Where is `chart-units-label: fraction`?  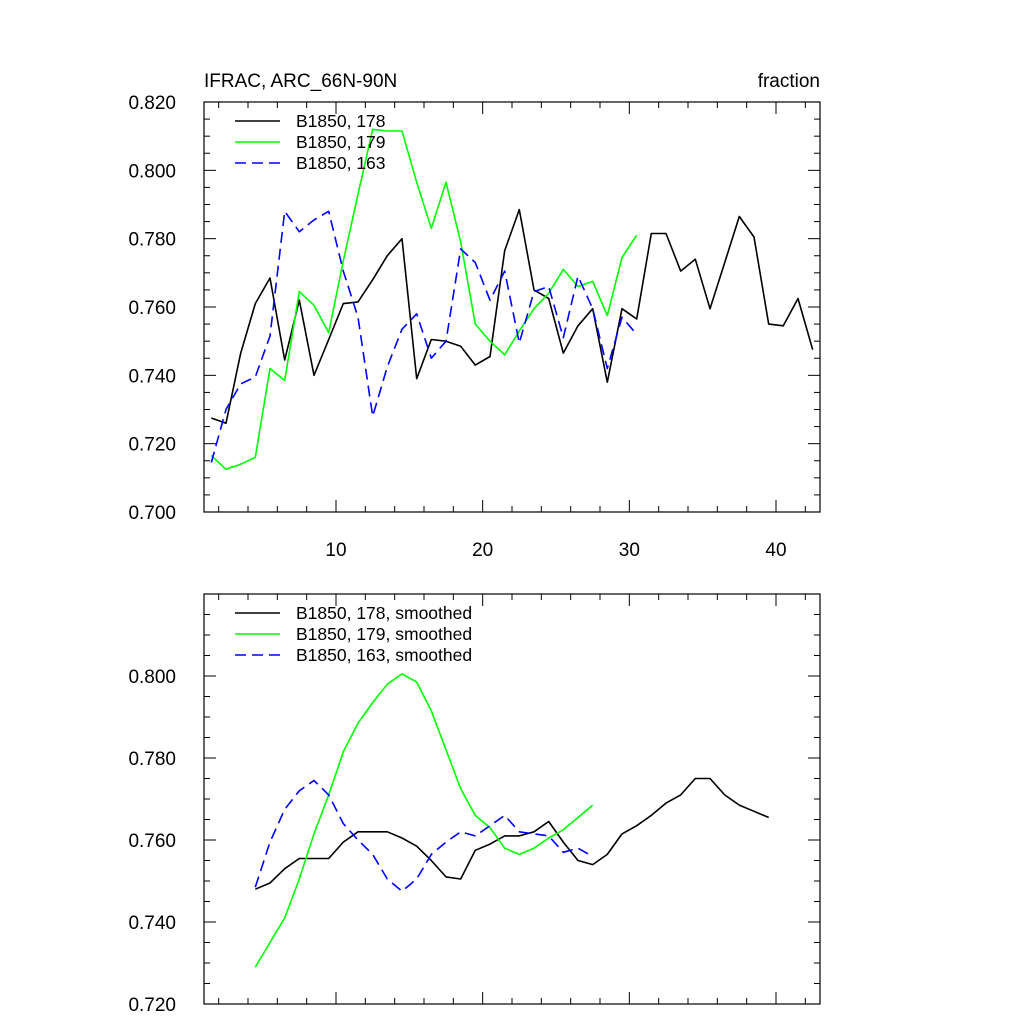
chart-units-label: fraction is located at coordinates (789, 81).